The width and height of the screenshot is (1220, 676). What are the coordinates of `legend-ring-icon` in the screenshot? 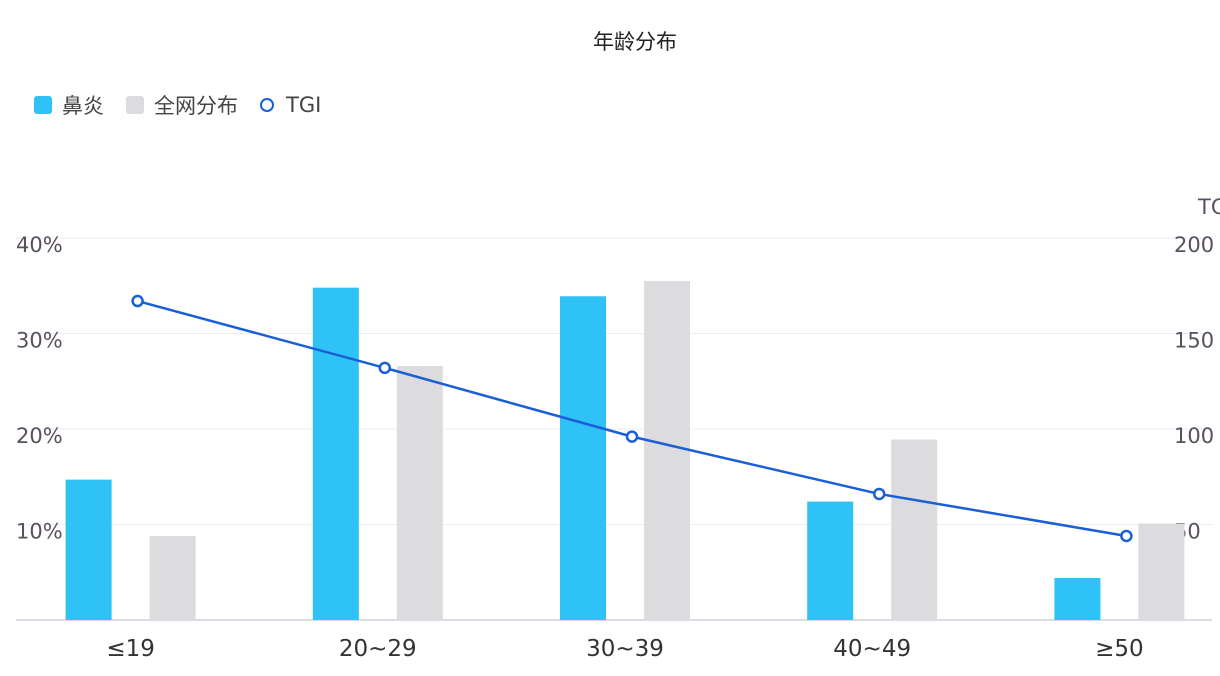 It's located at (267, 105).